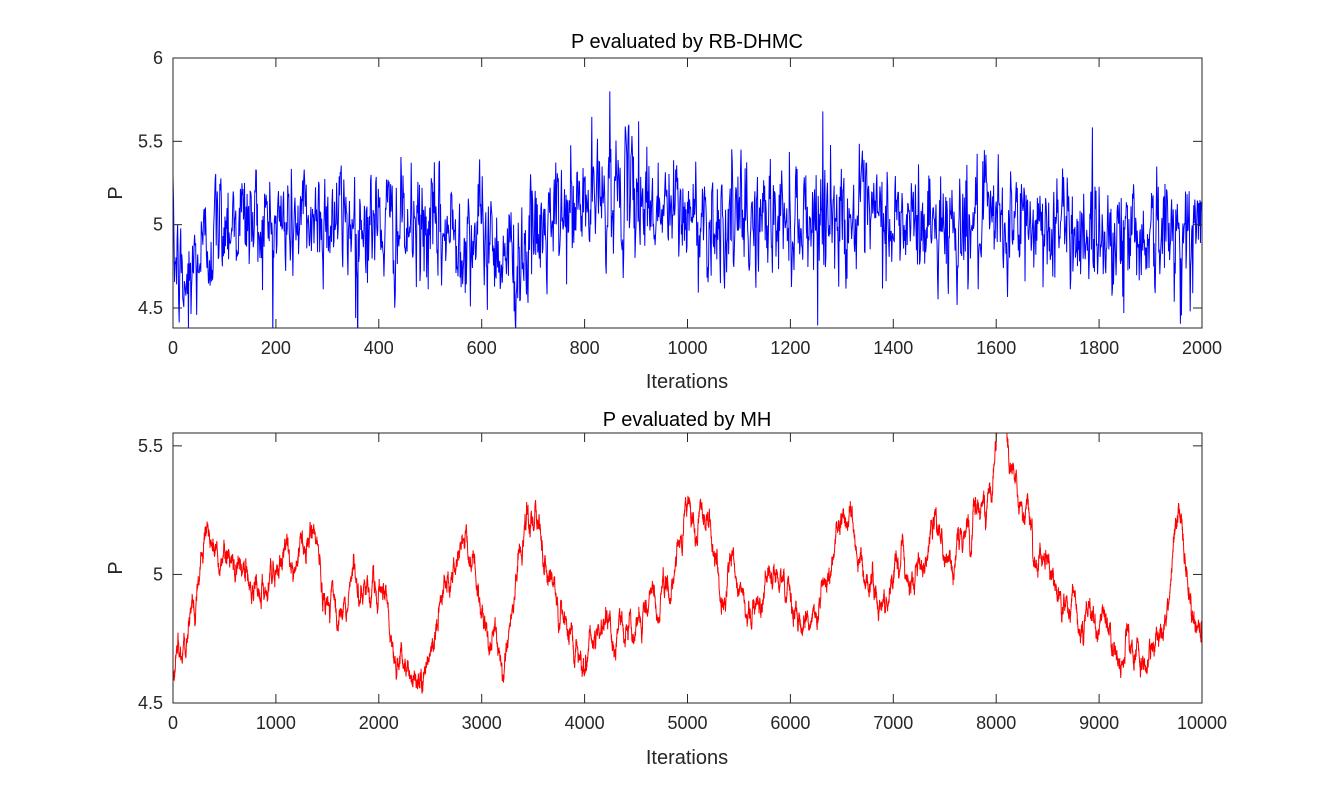  I want to click on x-tick-label: 9000, so click(1099, 723).